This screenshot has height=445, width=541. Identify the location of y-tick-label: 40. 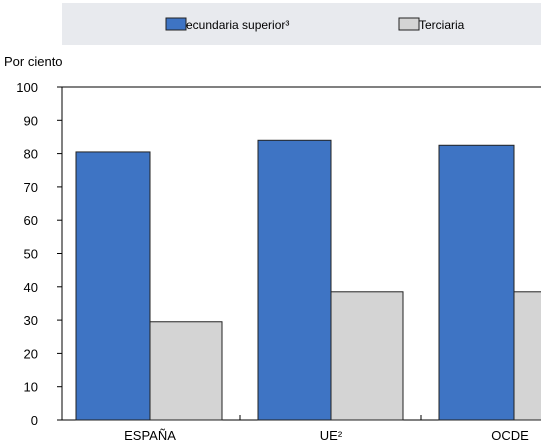
(31, 287).